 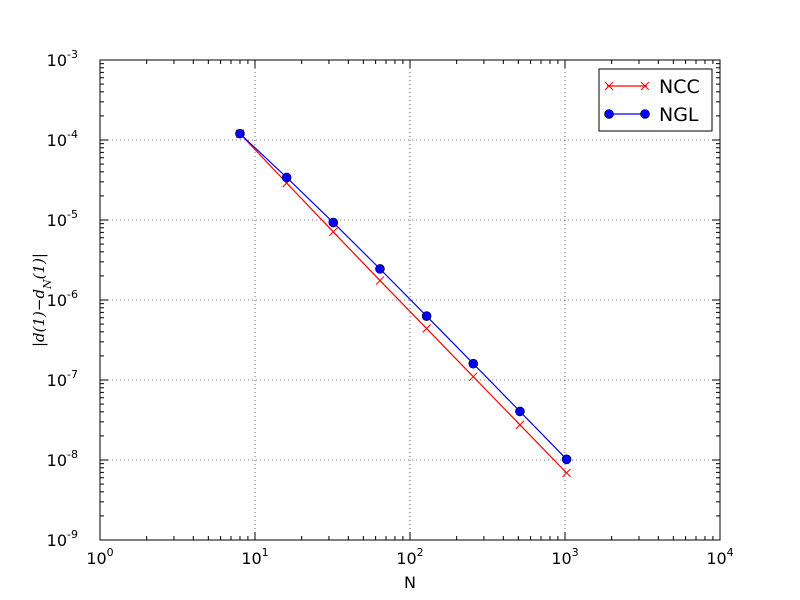 What do you see at coordinates (679, 87) in the screenshot?
I see `legend-label-ncc: NCC` at bounding box center [679, 87].